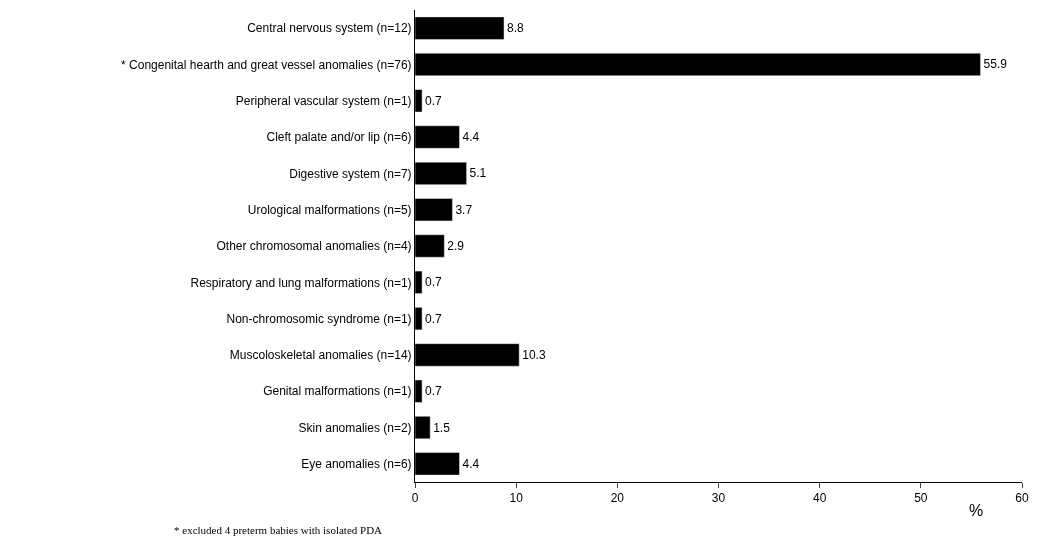 The height and width of the screenshot is (557, 1042). I want to click on x-axis-title: %, so click(976, 510).